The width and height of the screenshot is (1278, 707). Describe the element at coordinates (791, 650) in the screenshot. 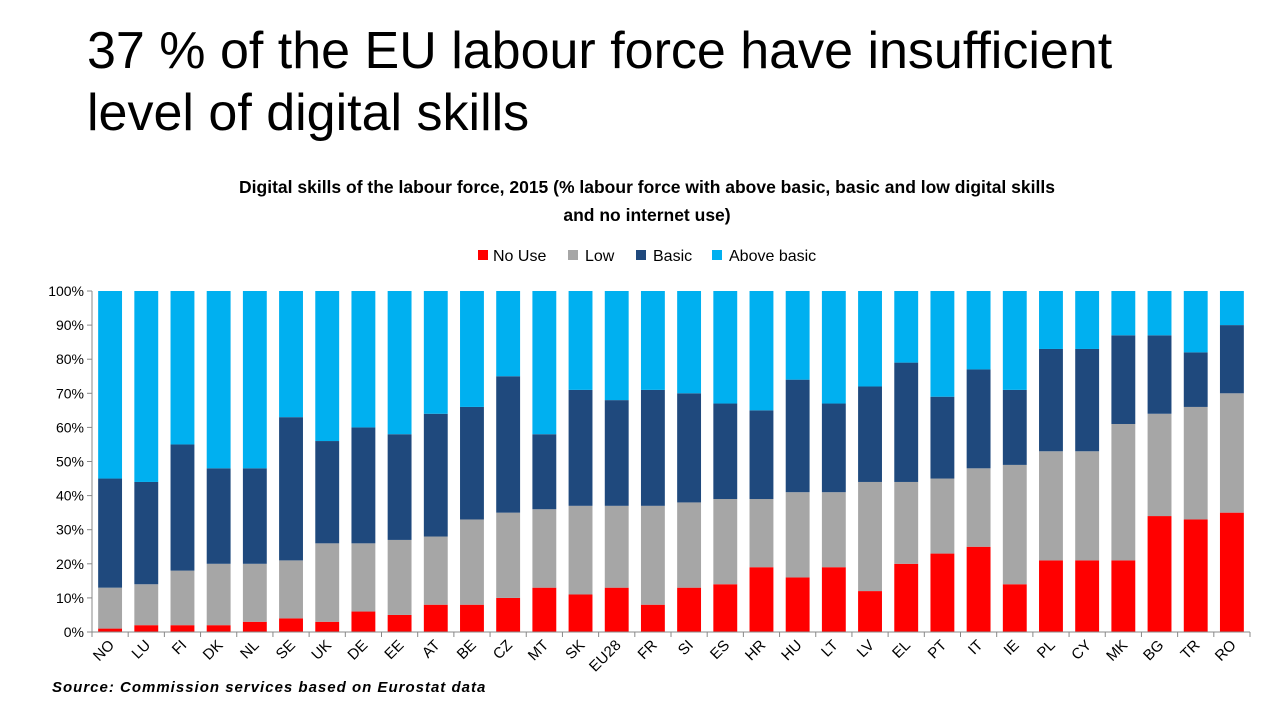

I see `x-category-label: HU` at that location.